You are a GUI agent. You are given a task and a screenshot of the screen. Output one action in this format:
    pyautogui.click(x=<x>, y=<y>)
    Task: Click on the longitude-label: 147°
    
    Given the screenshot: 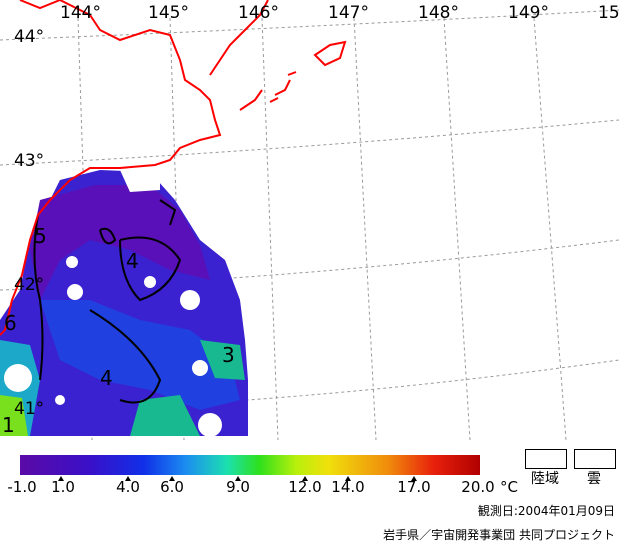 What is the action you would take?
    pyautogui.click(x=348, y=13)
    